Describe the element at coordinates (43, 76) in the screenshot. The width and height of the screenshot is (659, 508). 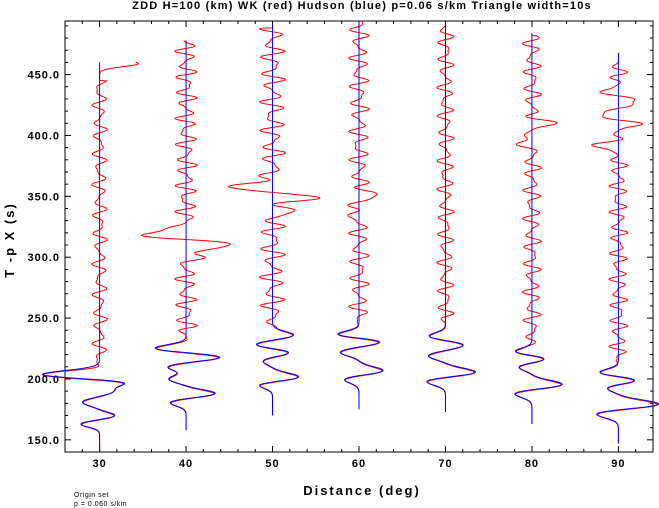
I see `y-tick-label: 450.0` at that location.